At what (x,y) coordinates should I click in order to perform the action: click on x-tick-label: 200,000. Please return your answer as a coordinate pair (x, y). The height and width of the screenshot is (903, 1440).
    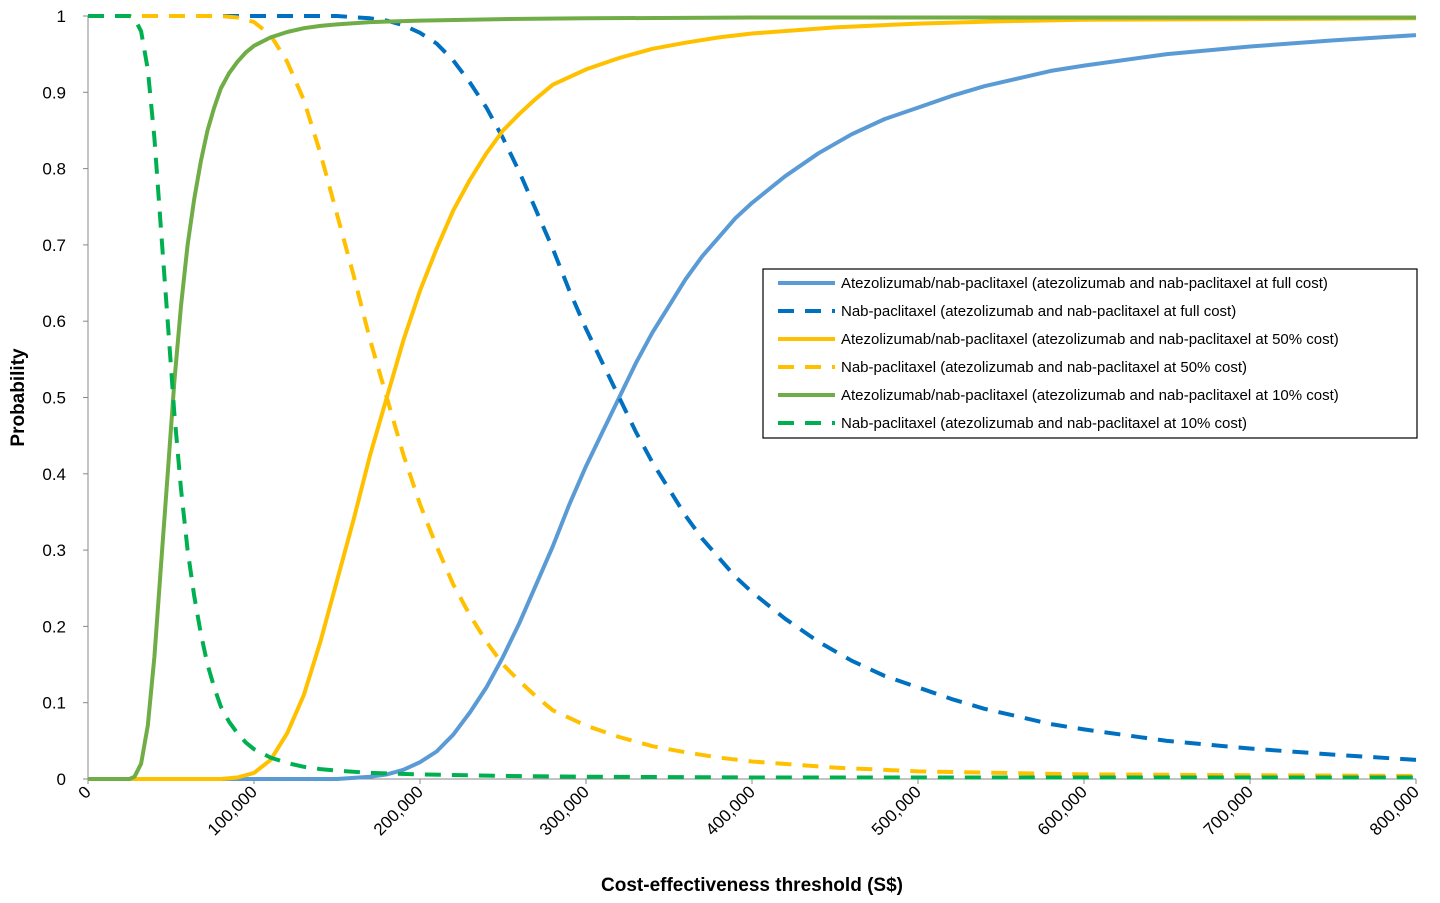
    Looking at the image, I should click on (398, 810).